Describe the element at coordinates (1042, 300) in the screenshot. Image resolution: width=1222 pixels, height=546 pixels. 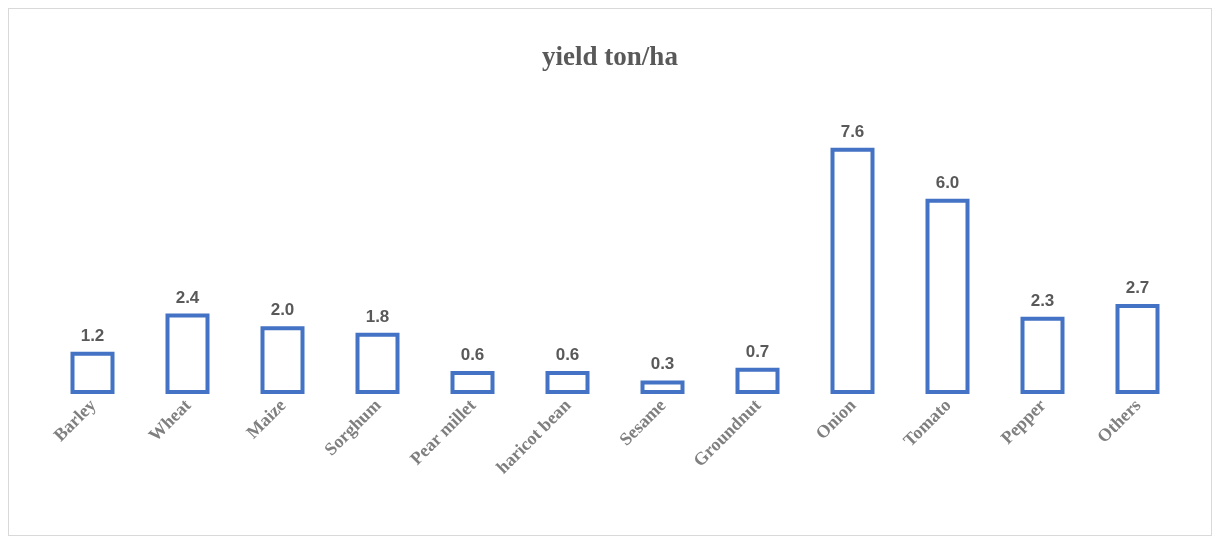
I see `data-label: 2.3` at that location.